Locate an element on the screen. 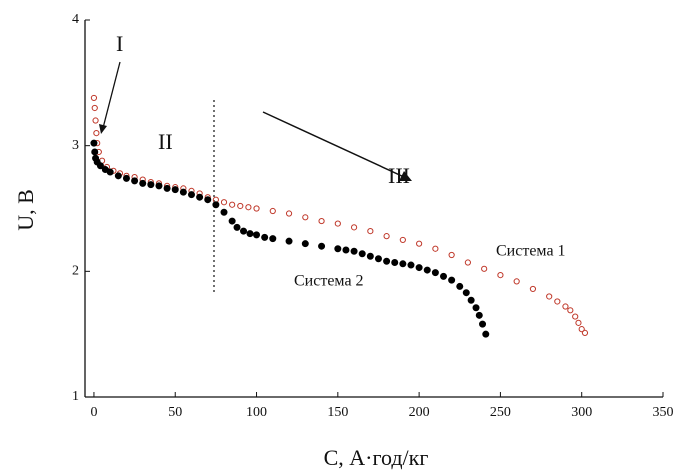 The width and height of the screenshot is (676, 475). y-tick-label: 1 is located at coordinates (75, 396).